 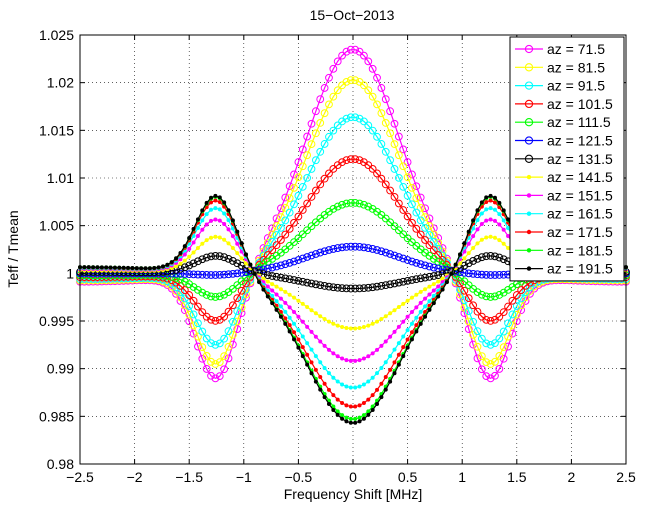 I want to click on x-tick-label: −1.5, so click(x=189, y=477).